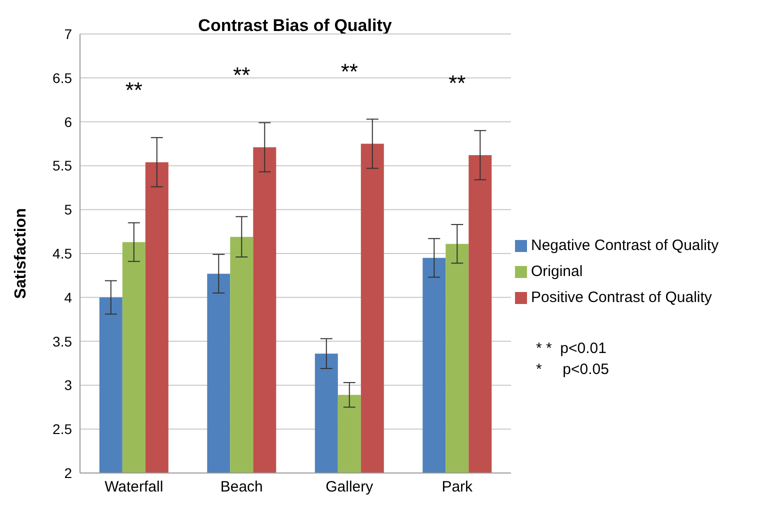  I want to click on x-tick-label: Park, so click(458, 487).